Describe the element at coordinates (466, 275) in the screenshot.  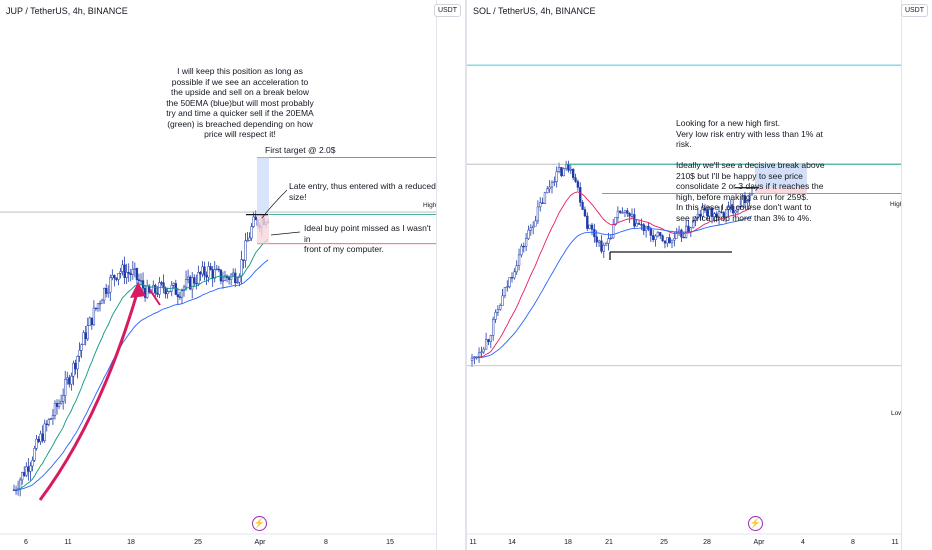
I see `panel-divider` at that location.